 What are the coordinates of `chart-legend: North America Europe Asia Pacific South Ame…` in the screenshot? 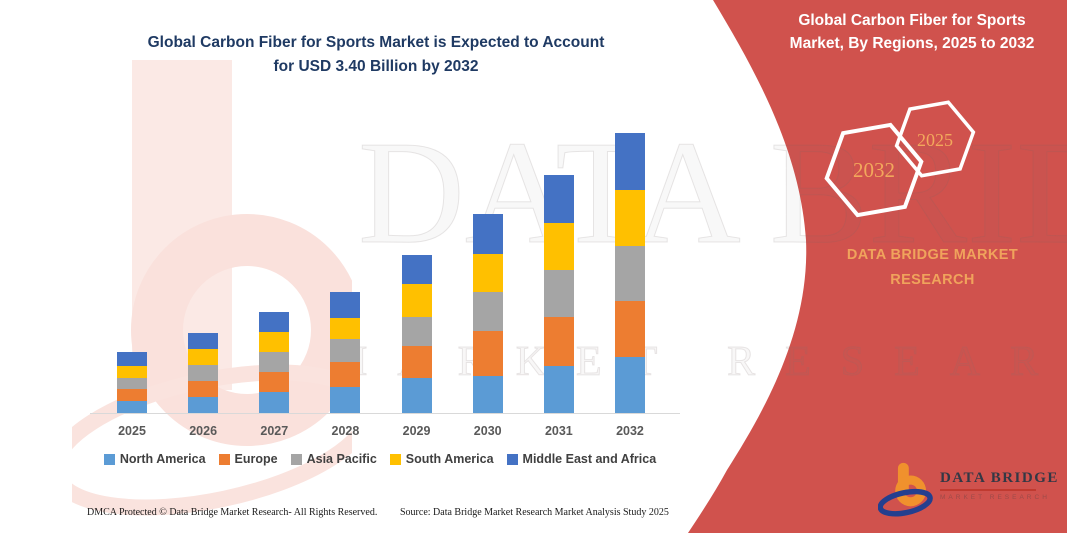 It's located at (380, 459).